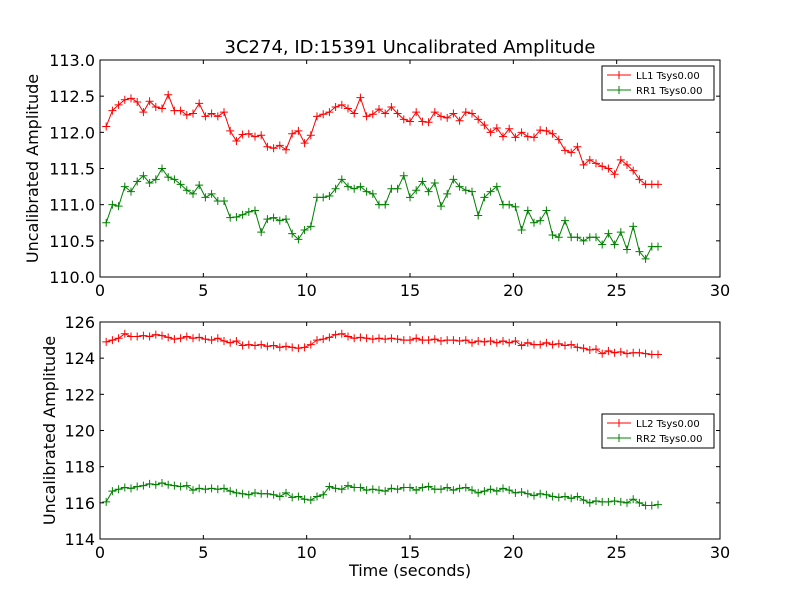 The height and width of the screenshot is (600, 800). What do you see at coordinates (306, 552) in the screenshot?
I see `x-tick-label: 10` at bounding box center [306, 552].